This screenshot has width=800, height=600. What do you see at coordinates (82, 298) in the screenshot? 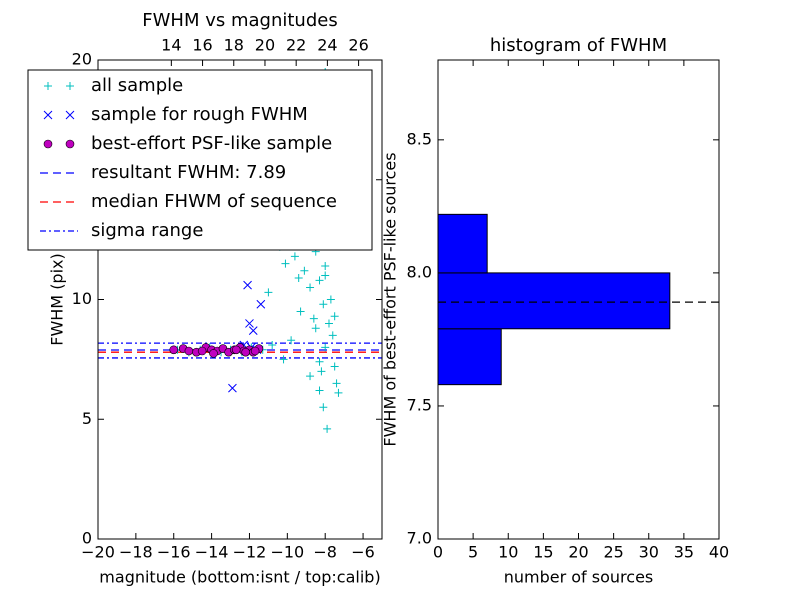
I see `y-tick-label: 10` at bounding box center [82, 298].